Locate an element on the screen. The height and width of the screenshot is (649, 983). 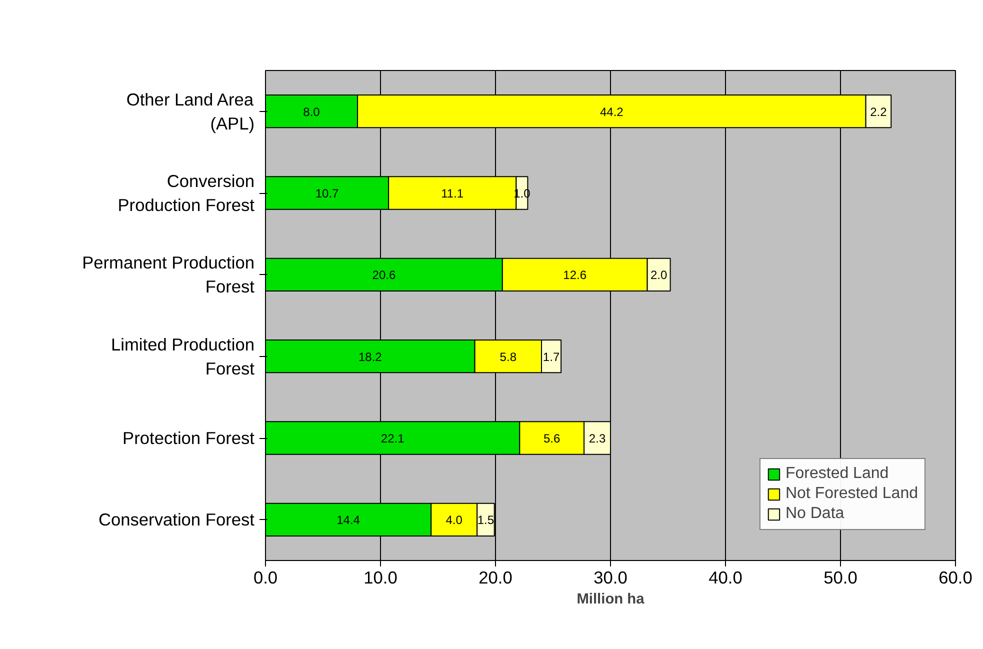
data-label: 1.7 is located at coordinates (551, 357).